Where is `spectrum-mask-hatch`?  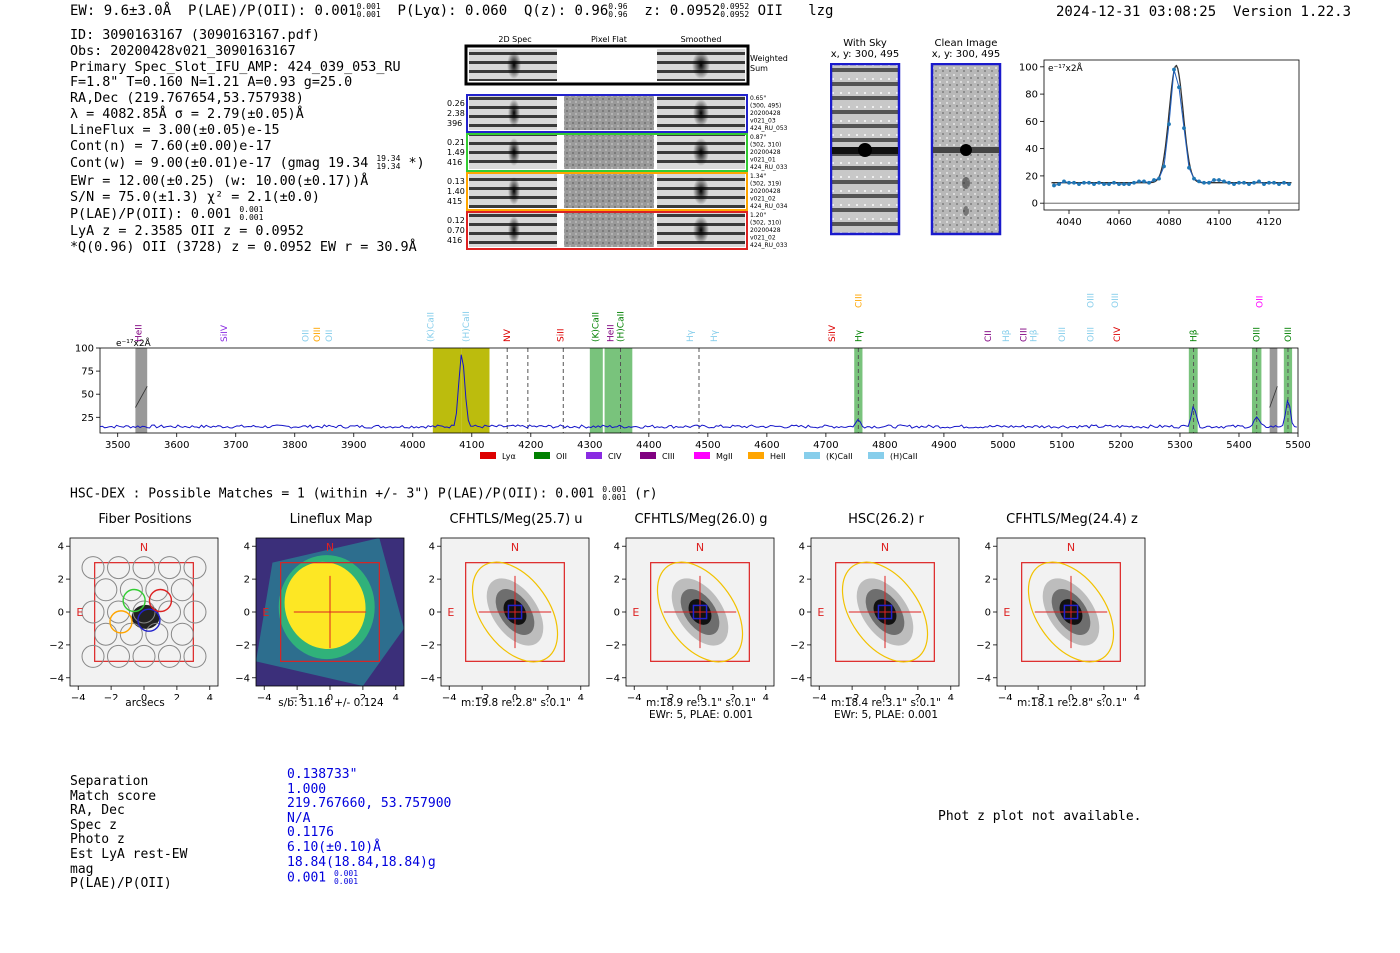 spectrum-mask-hatch is located at coordinates (1273, 397).